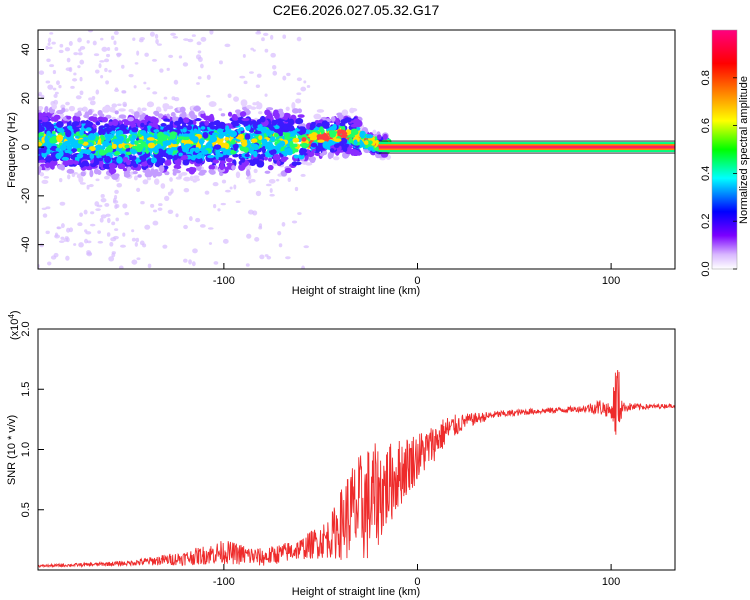  Describe the element at coordinates (356, 10) in the screenshot. I see `chart-title: C2E6.2026.027.05.32.G17` at that location.